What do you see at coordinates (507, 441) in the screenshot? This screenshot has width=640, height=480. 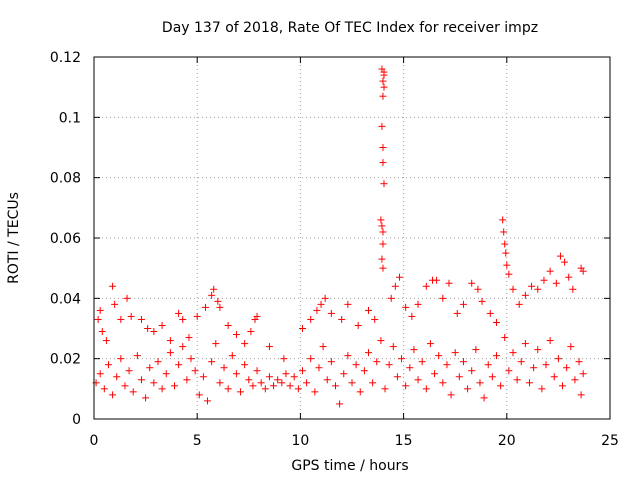 I see `x-tick-label: 20` at bounding box center [507, 441].